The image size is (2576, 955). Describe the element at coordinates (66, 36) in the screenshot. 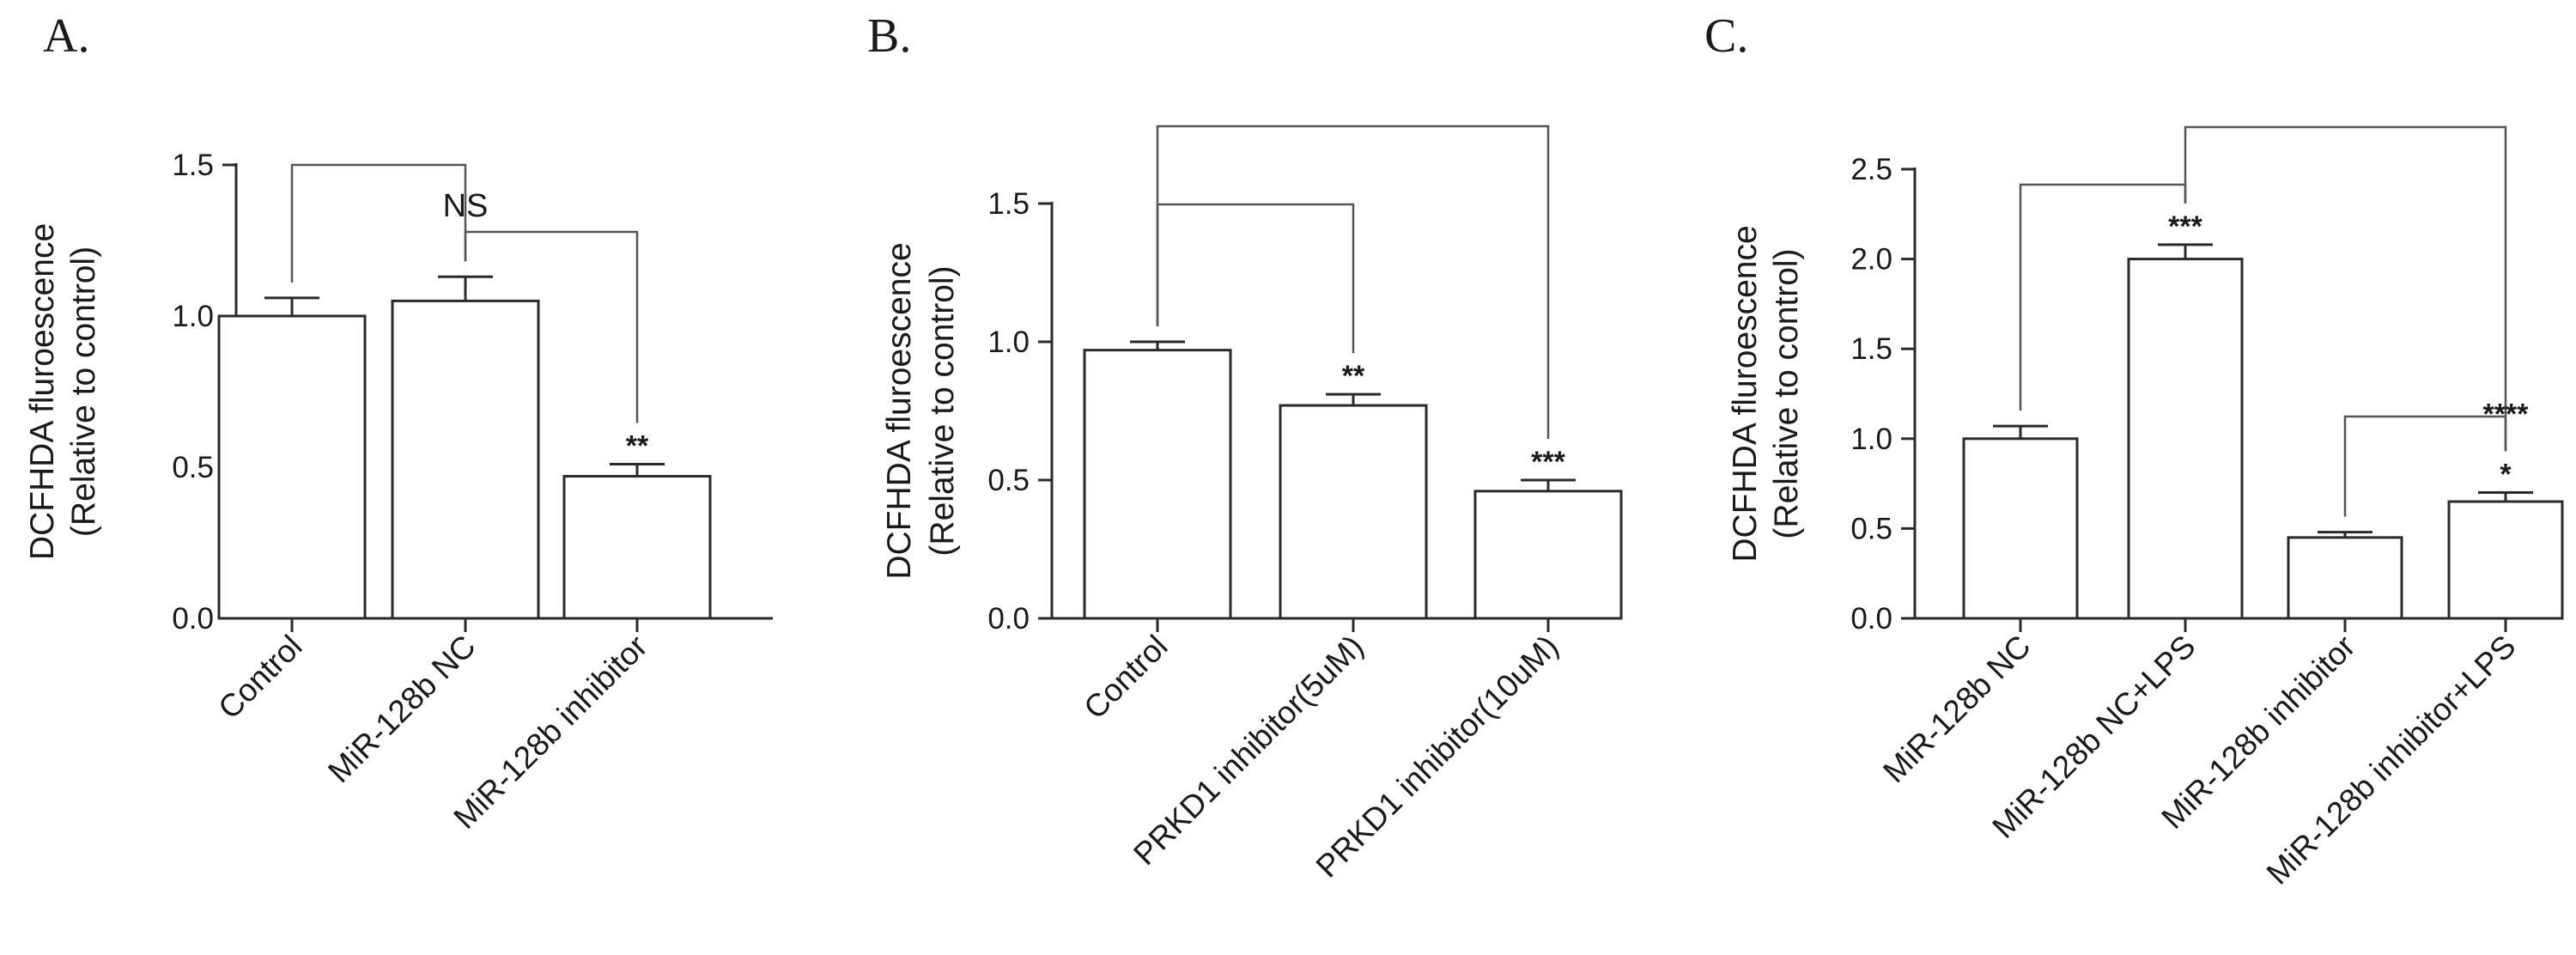

I see `panel-letter: A.` at that location.